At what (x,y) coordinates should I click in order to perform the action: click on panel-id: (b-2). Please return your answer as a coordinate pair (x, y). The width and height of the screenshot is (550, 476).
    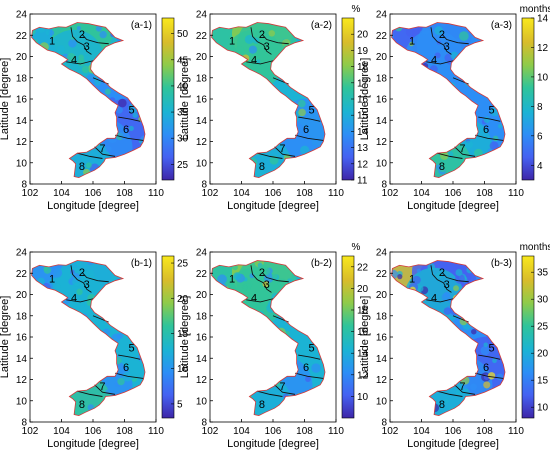
    Looking at the image, I should click on (321, 263).